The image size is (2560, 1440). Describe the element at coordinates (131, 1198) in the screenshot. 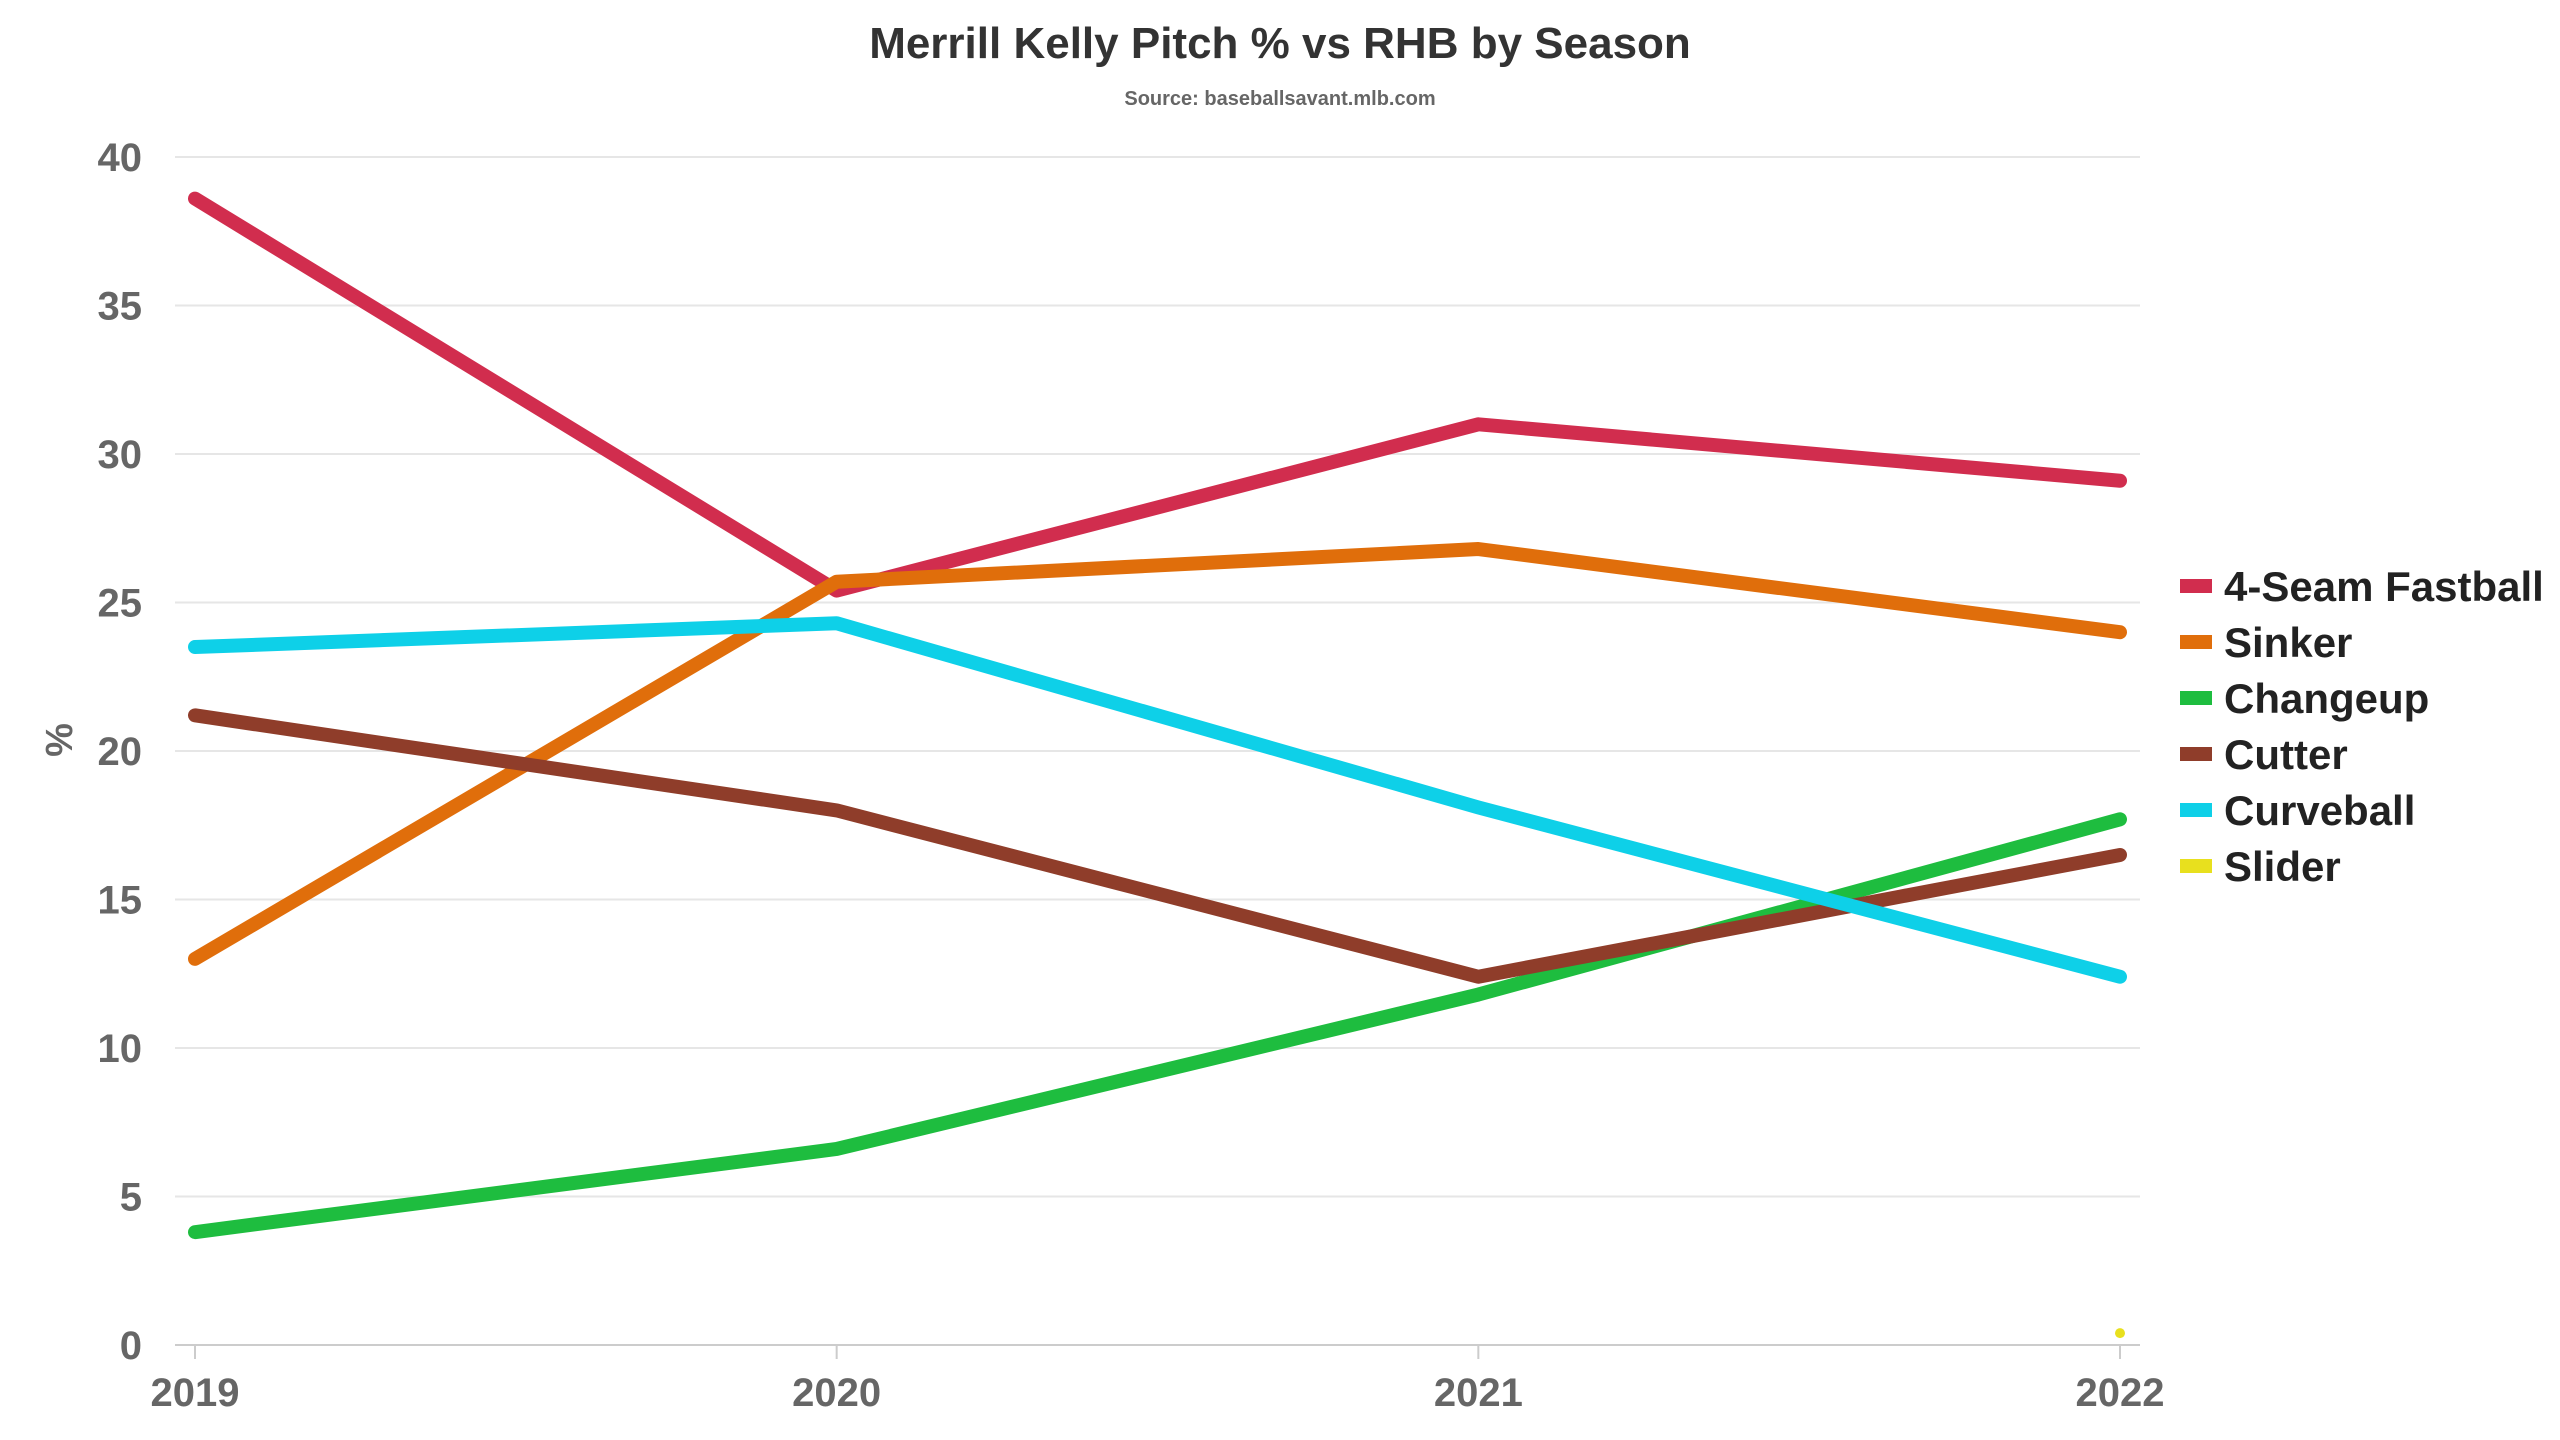

I see `y-tick-label: 5` at that location.